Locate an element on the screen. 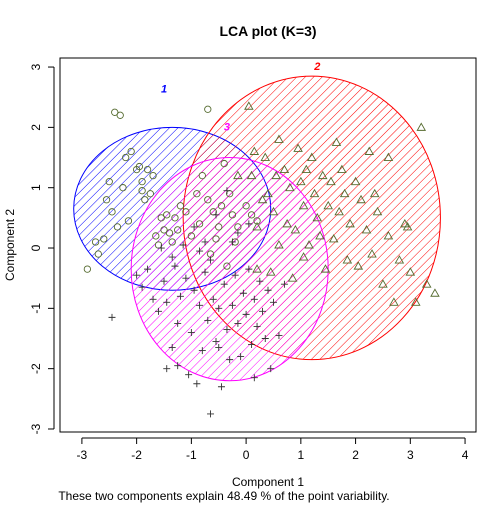 The width and height of the screenshot is (504, 509). cluster-label-1: 1 is located at coordinates (164, 89).